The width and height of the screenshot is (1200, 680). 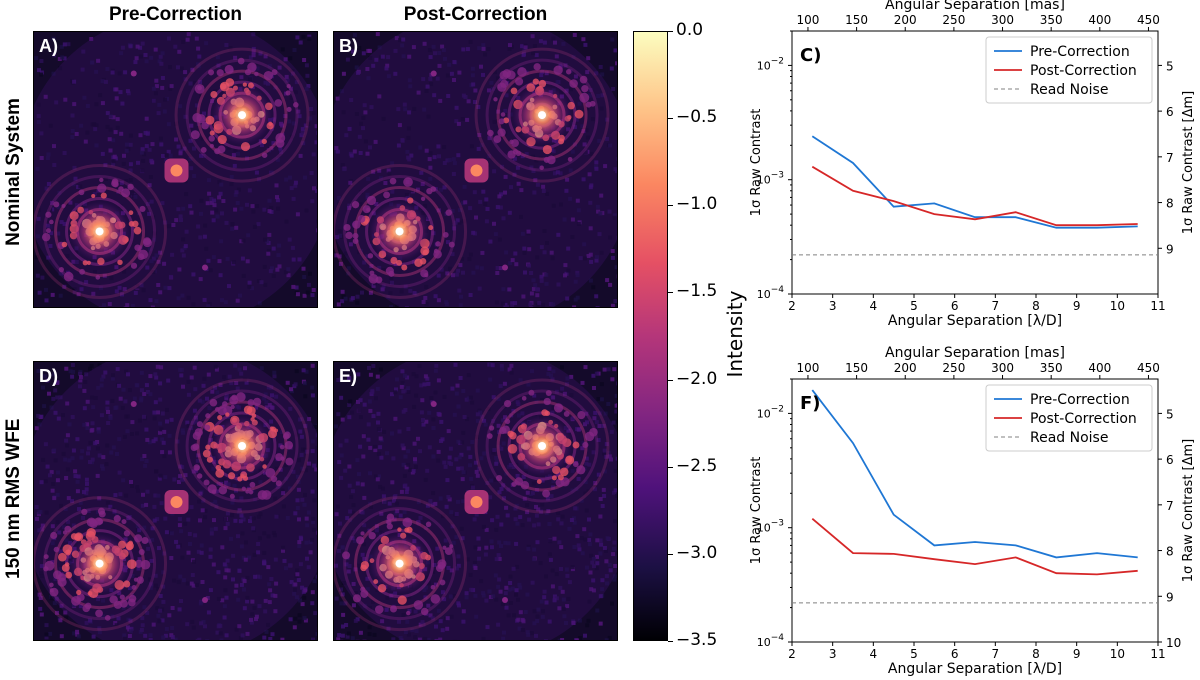 I want to click on x2-tick-label: 350, so click(x=1051, y=368).